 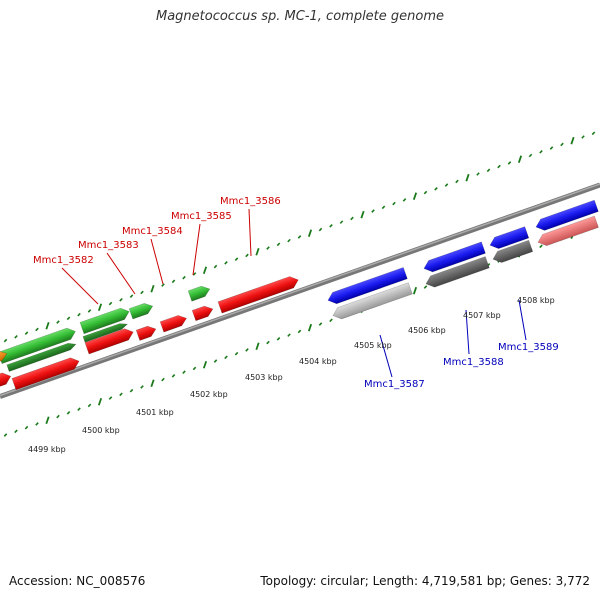 What do you see at coordinates (105, 333) in the screenshot?
I see `gene-green-4-shape` at bounding box center [105, 333].